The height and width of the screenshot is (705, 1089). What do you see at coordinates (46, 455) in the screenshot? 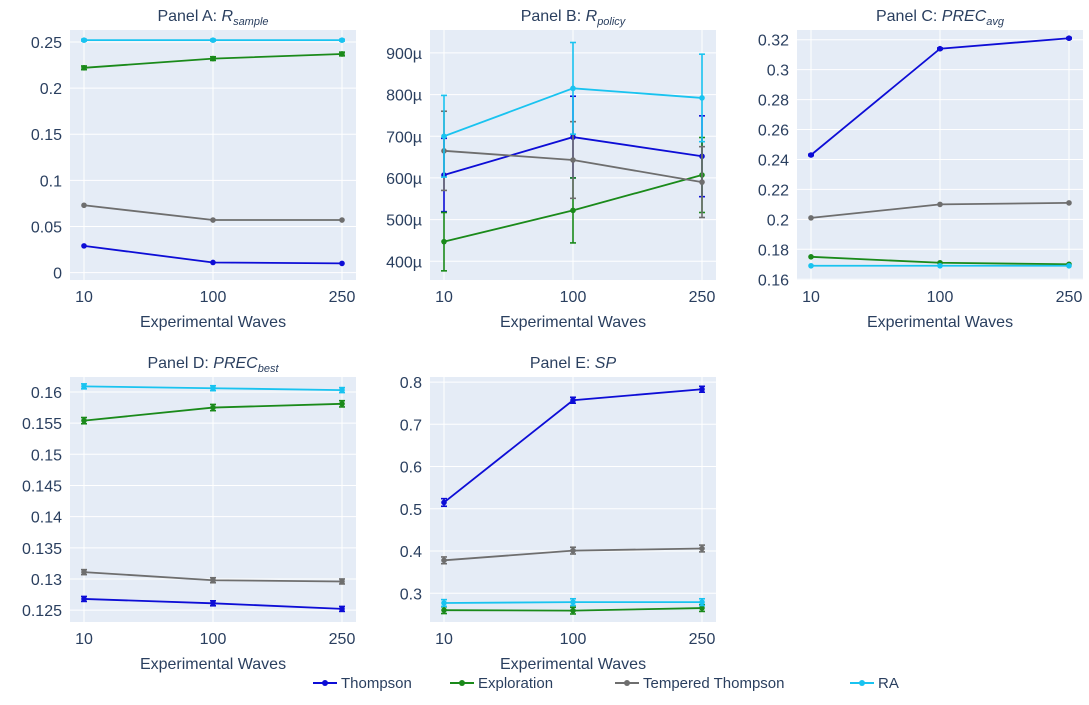
I see `y-tick-label: 0.15` at bounding box center [46, 455].